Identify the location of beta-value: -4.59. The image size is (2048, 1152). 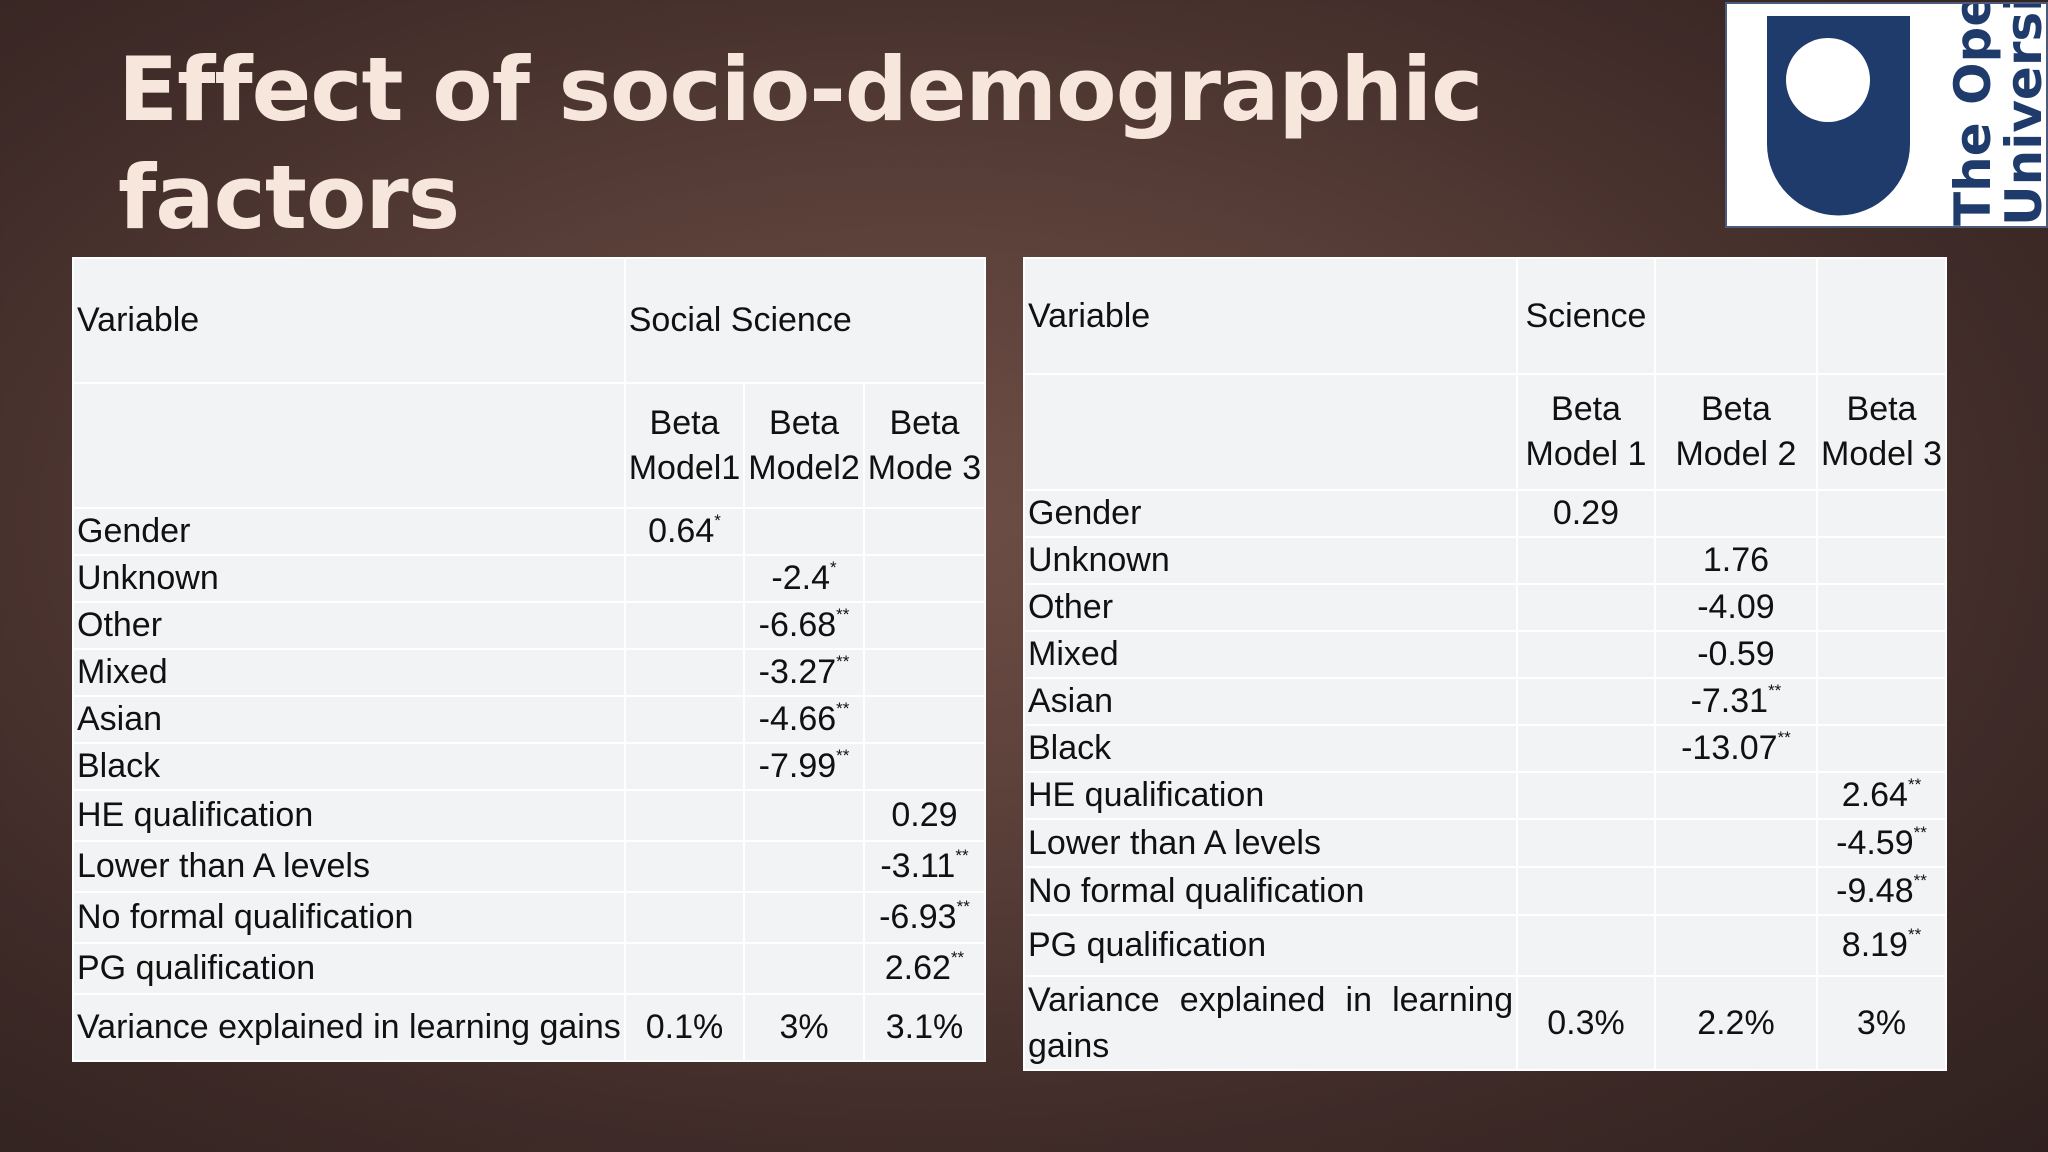
(1875, 842).